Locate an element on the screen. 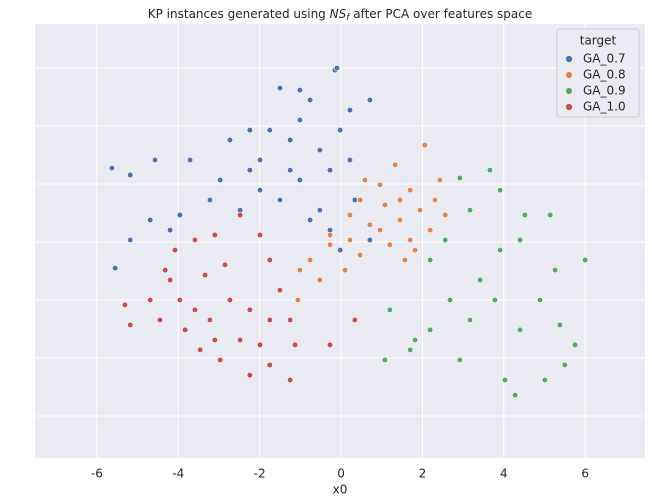 Image resolution: width=652 pixels, height=503 pixels. legend-label: GA_0.9 is located at coordinates (604, 91).